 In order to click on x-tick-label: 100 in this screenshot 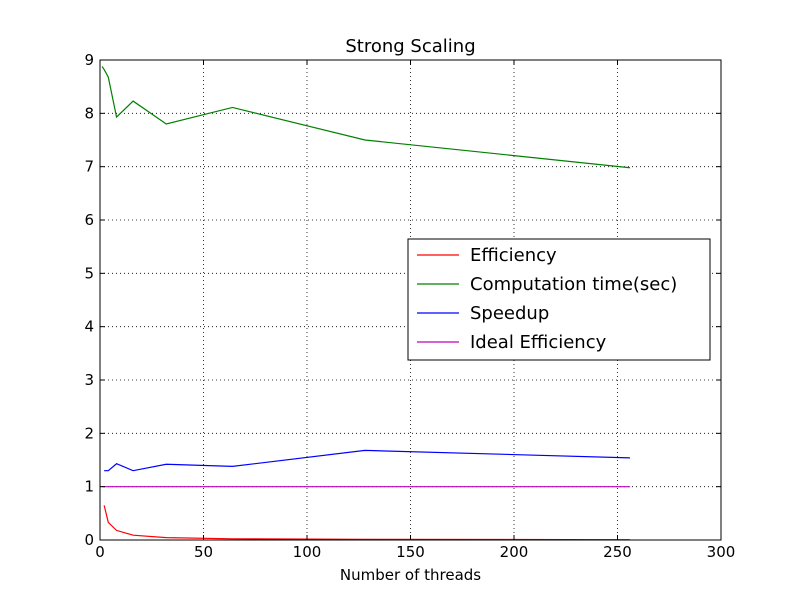, I will do `click(307, 552)`.